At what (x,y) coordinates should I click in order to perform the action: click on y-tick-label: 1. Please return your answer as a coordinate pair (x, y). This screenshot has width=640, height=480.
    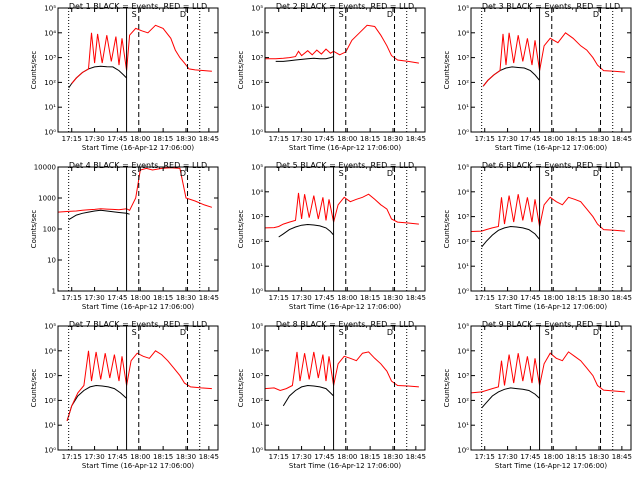
    Looking at the image, I should click on (54, 292).